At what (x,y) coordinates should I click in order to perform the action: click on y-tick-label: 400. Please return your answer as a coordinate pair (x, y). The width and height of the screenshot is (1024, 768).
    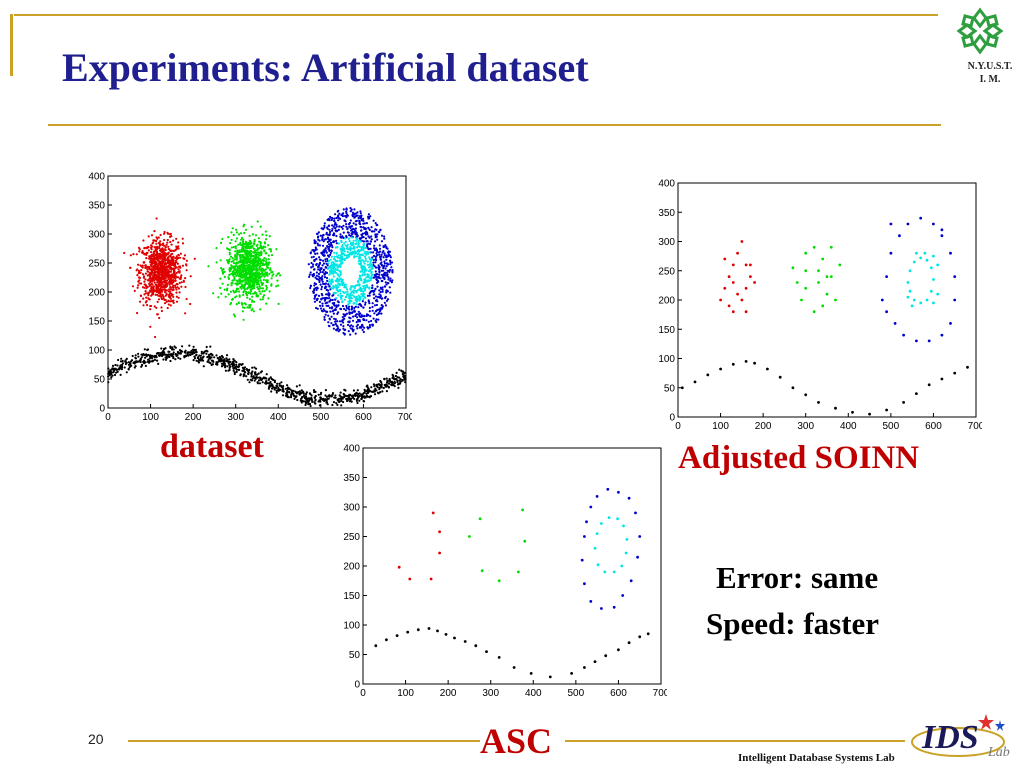
    Looking at the image, I should click on (96, 177).